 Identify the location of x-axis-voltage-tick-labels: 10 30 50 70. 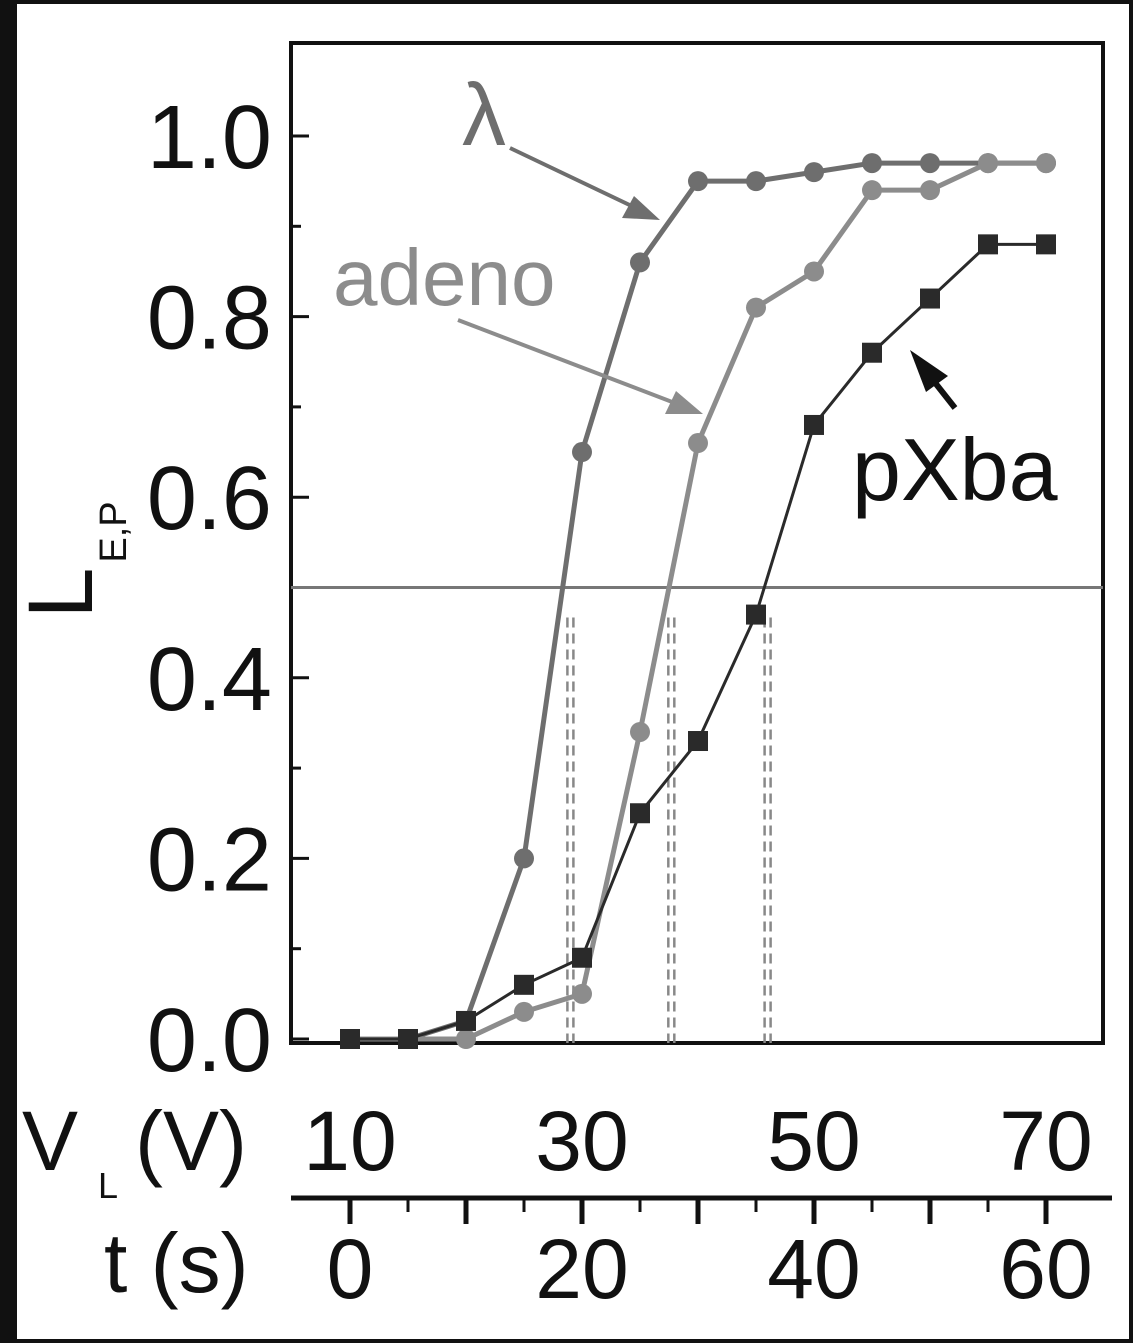
(697, 1141).